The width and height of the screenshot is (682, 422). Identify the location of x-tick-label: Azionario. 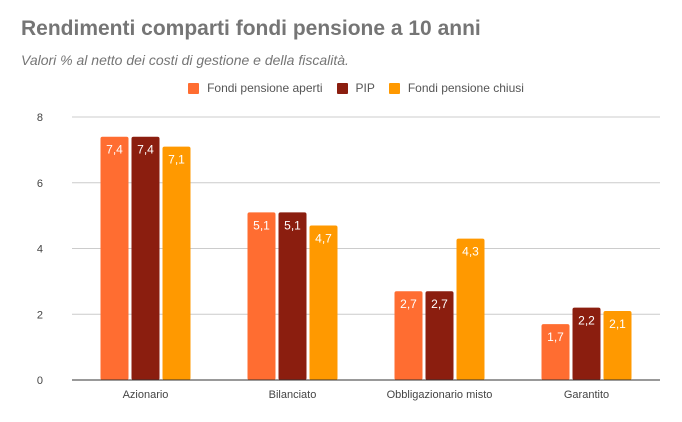
(146, 395).